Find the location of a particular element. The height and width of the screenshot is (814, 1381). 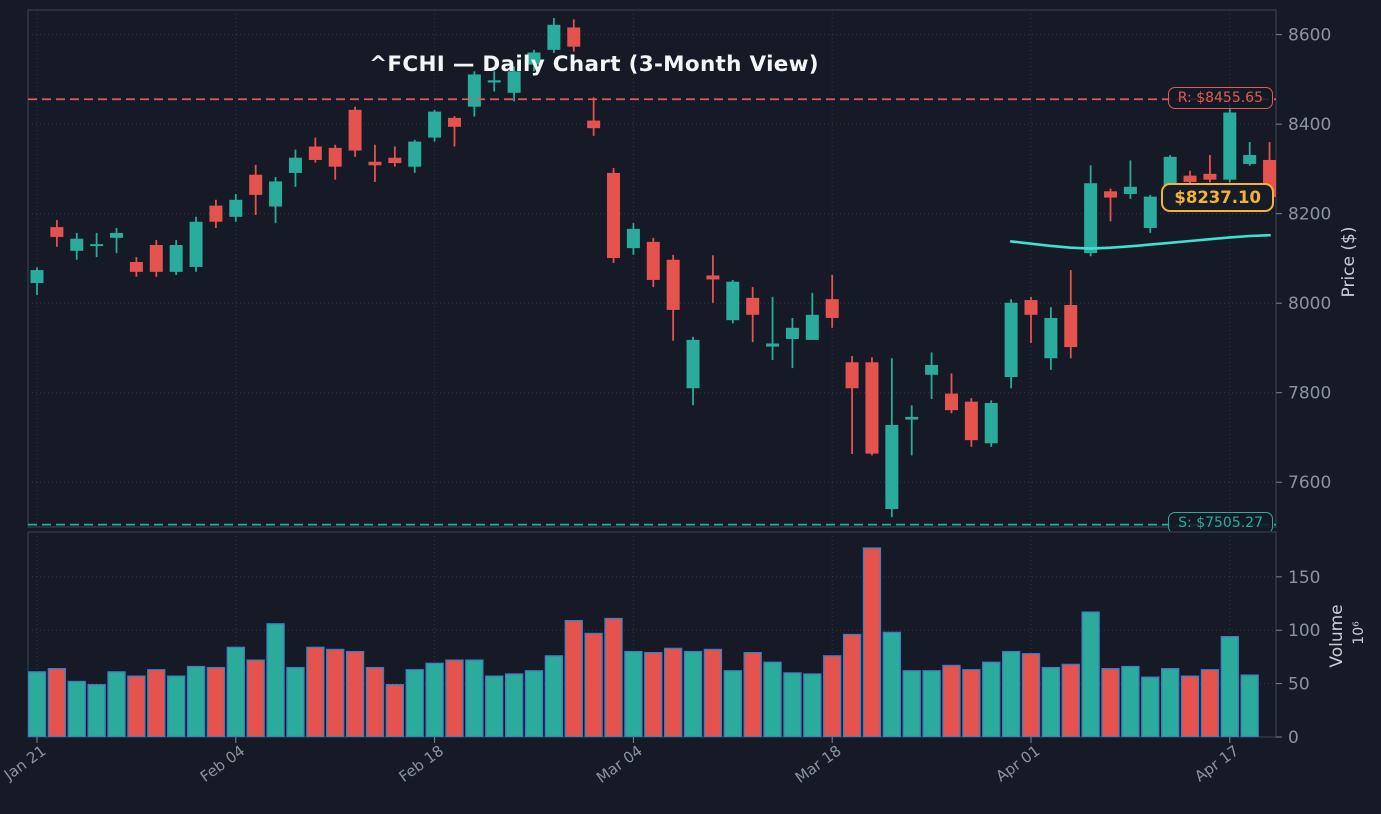

tick-label: 8200 is located at coordinates (1309, 215).